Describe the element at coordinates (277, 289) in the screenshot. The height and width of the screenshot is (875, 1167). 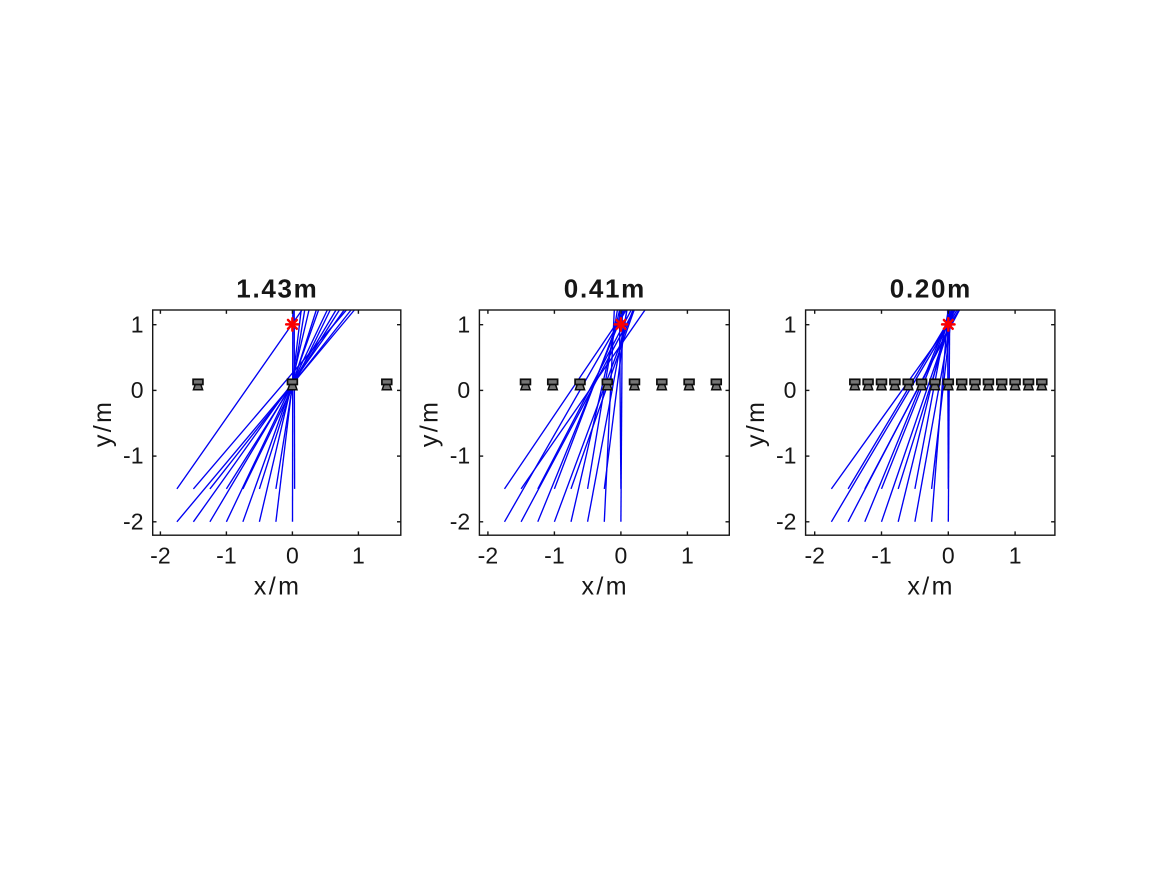
I see `svg-text: 1.43m` at that location.